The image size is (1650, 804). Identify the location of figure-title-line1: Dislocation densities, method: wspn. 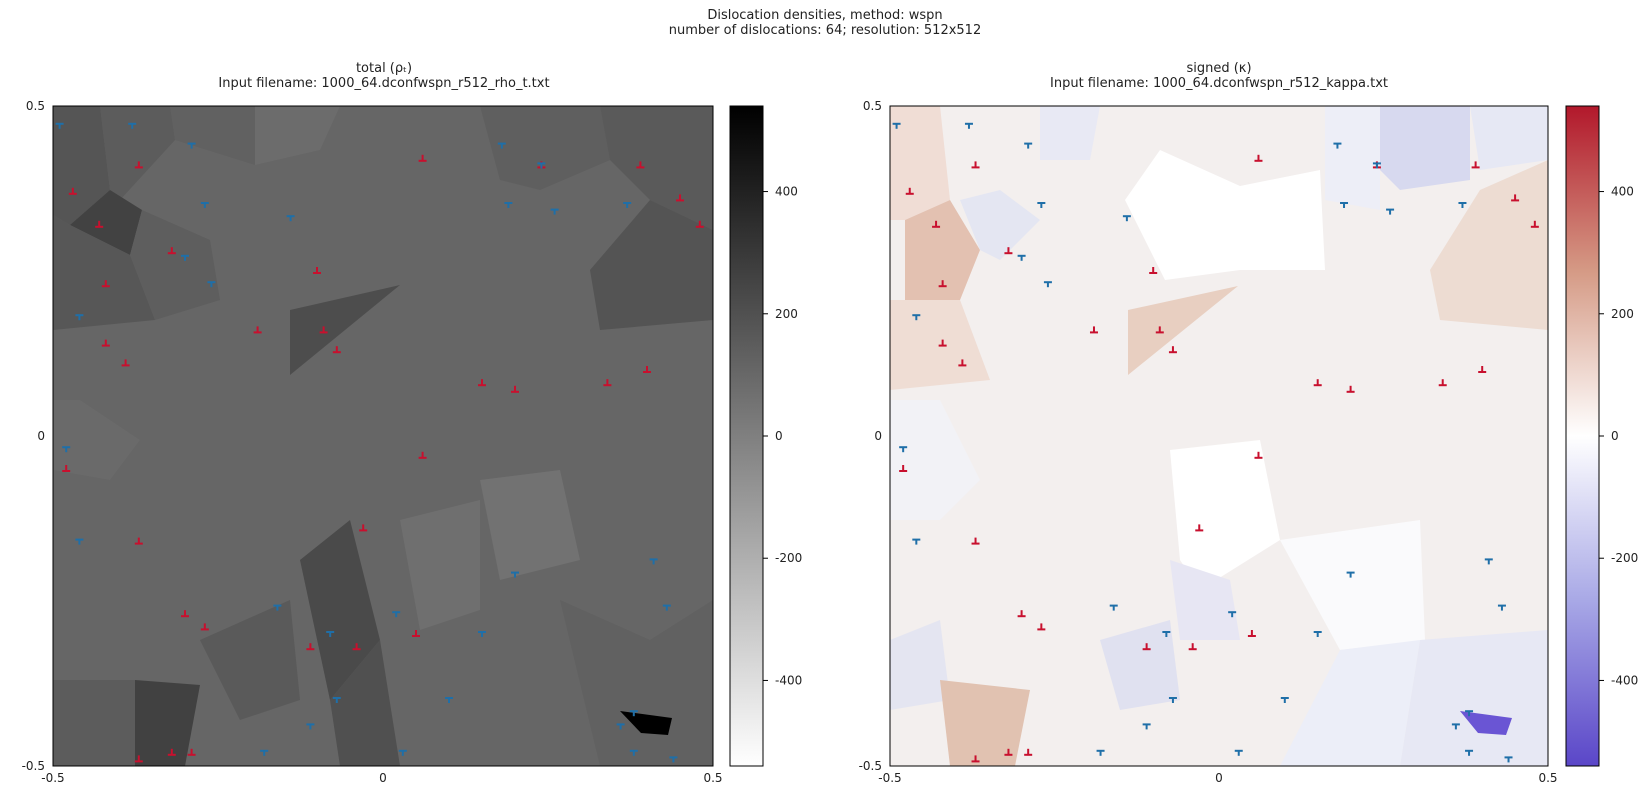
(824, 15).